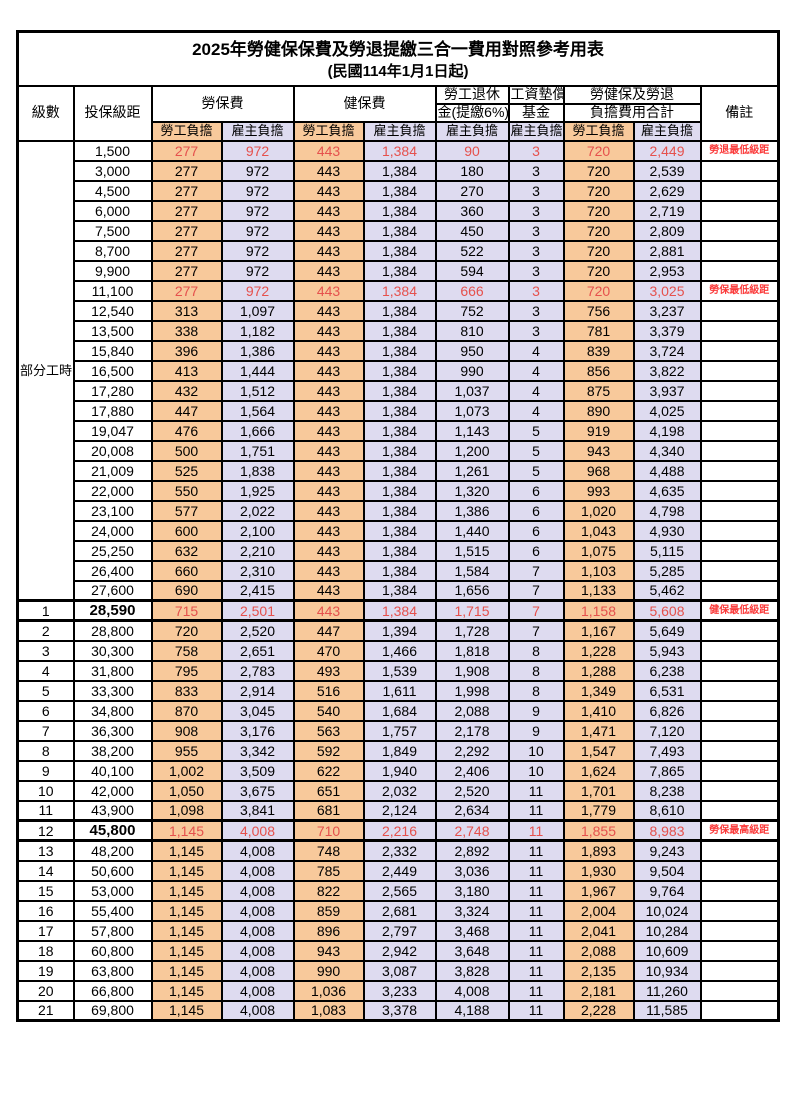 The height and width of the screenshot is (1120, 791). Describe the element at coordinates (536, 670) in the screenshot. I see `wage-cell: 8` at that location.